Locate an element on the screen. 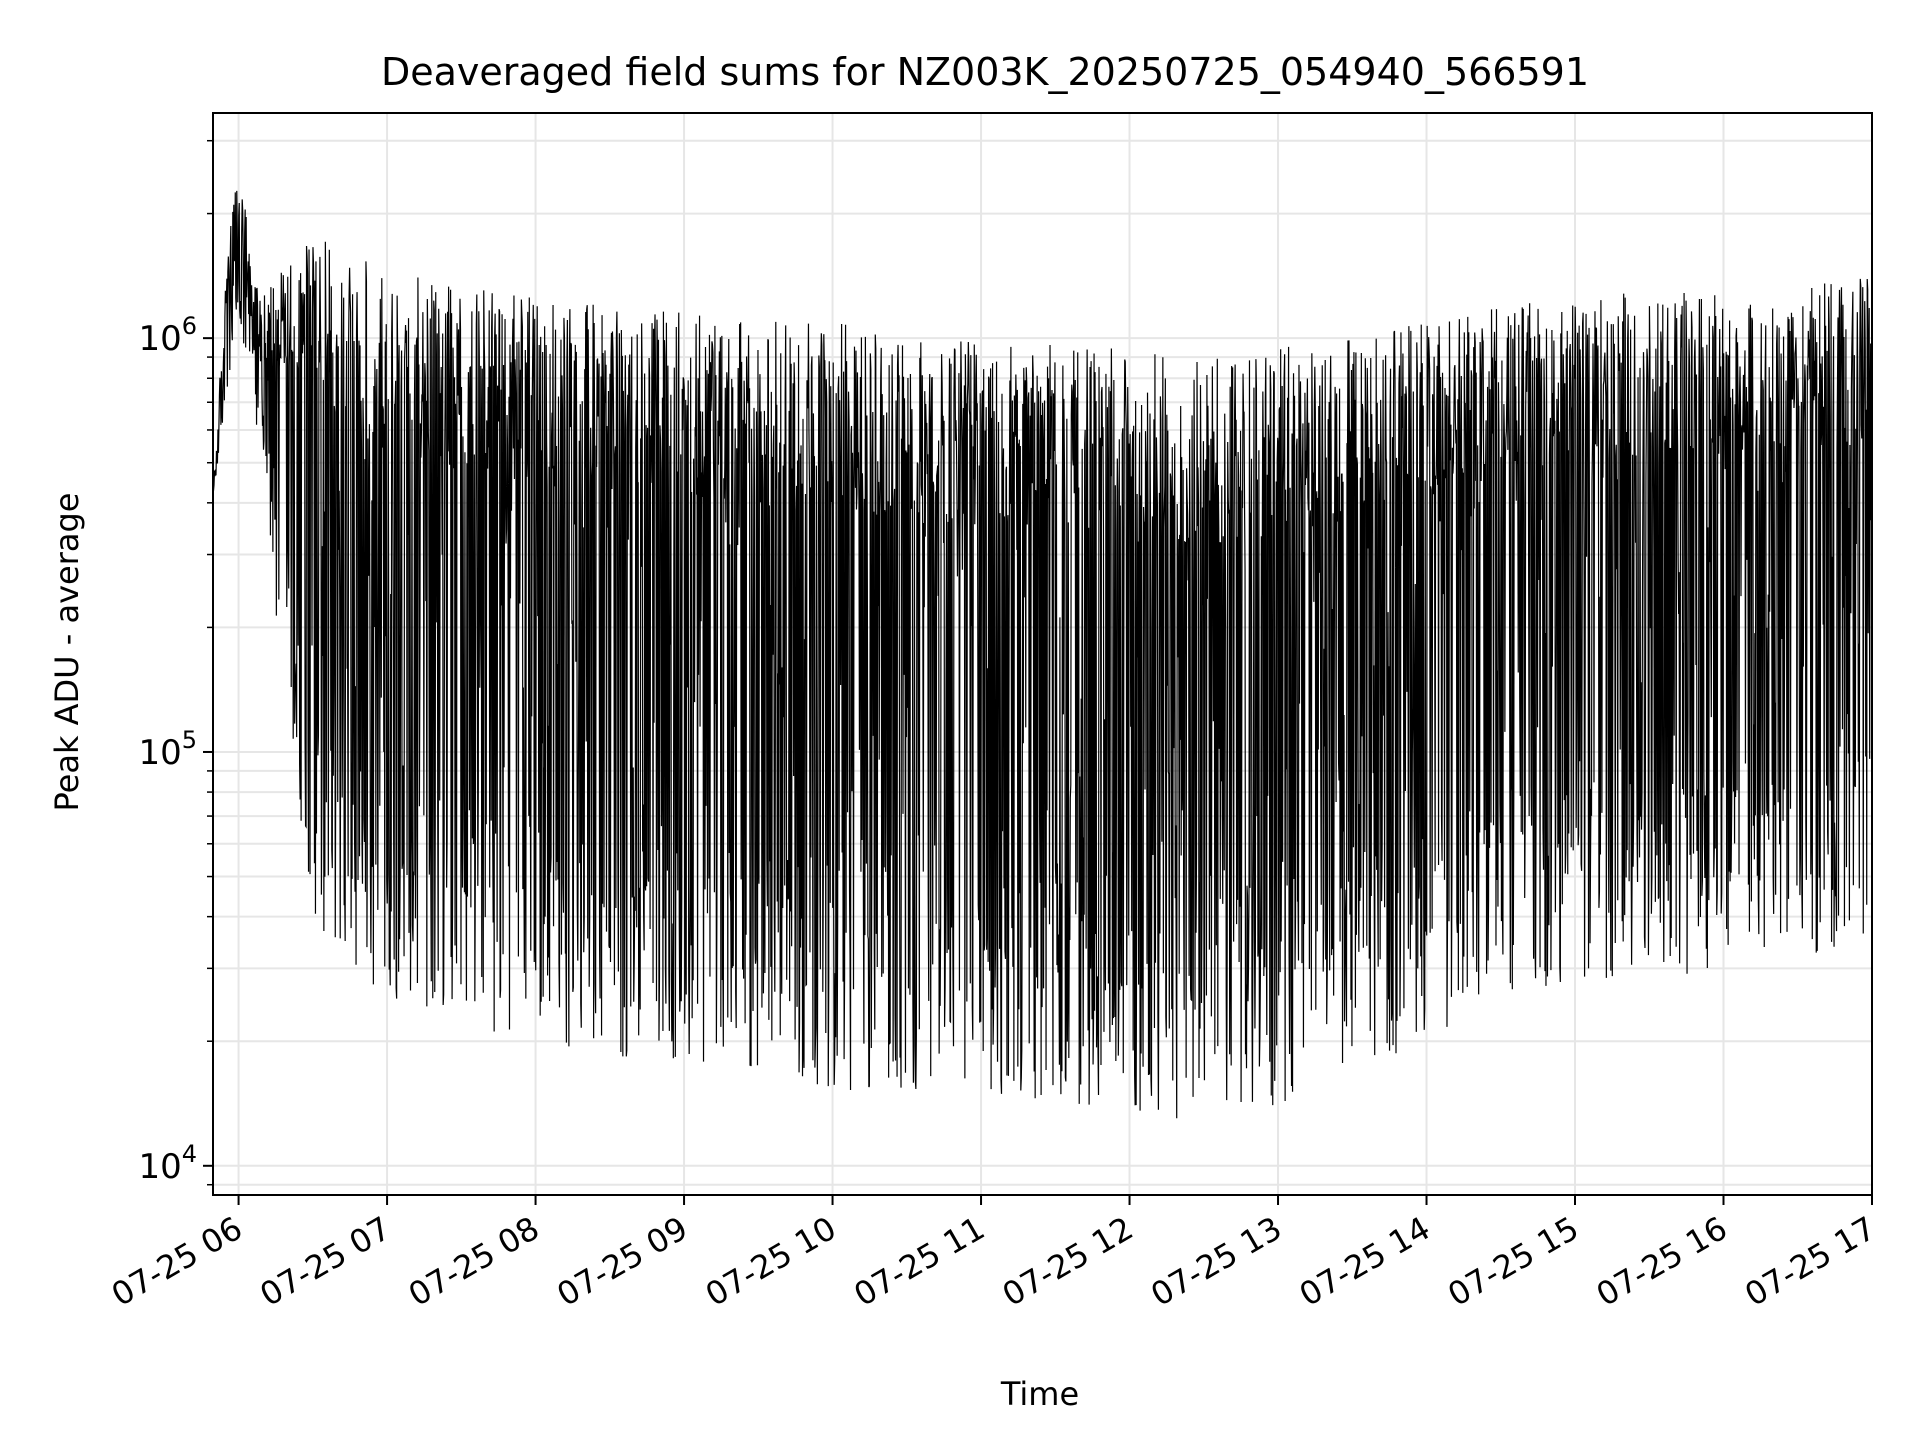  x-axis-label: Time is located at coordinates (1039, 1394).